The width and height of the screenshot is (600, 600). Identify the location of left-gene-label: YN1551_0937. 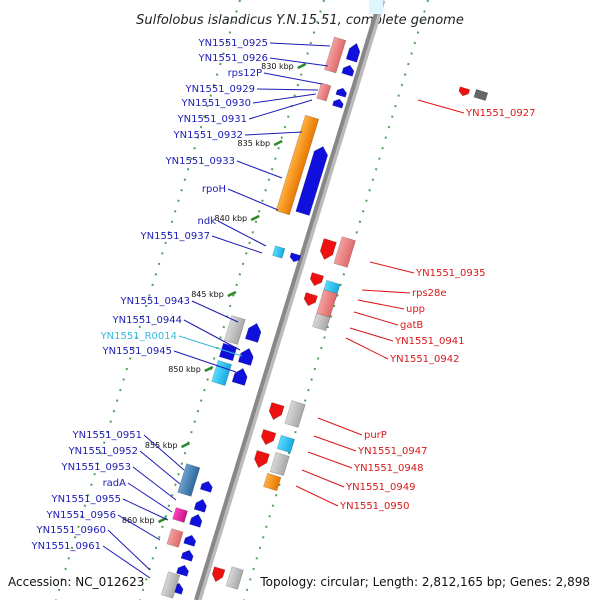
(175, 236).